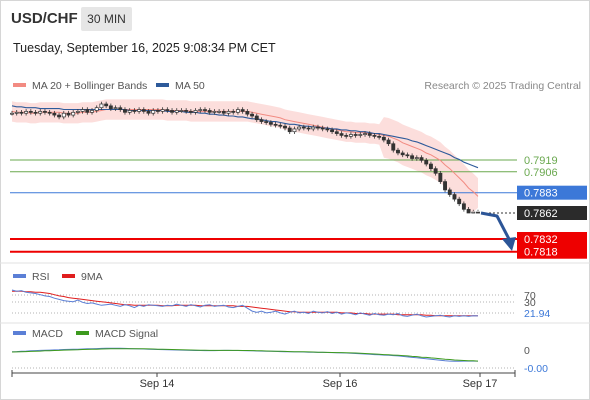 The height and width of the screenshot is (400, 590). What do you see at coordinates (90, 86) in the screenshot?
I see `bollinger-label: MA 20 + Bollinger Bands` at bounding box center [90, 86].